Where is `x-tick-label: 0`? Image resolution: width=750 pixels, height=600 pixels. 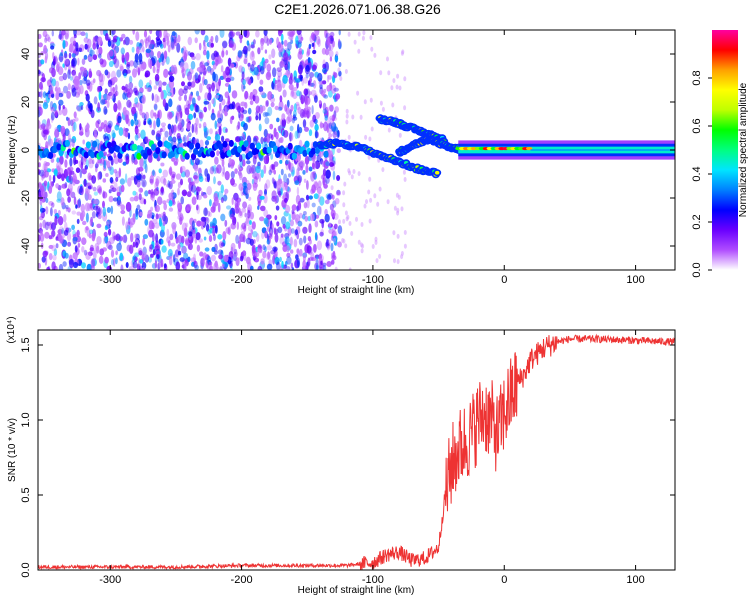
x-tick-label: 0 is located at coordinates (504, 280).